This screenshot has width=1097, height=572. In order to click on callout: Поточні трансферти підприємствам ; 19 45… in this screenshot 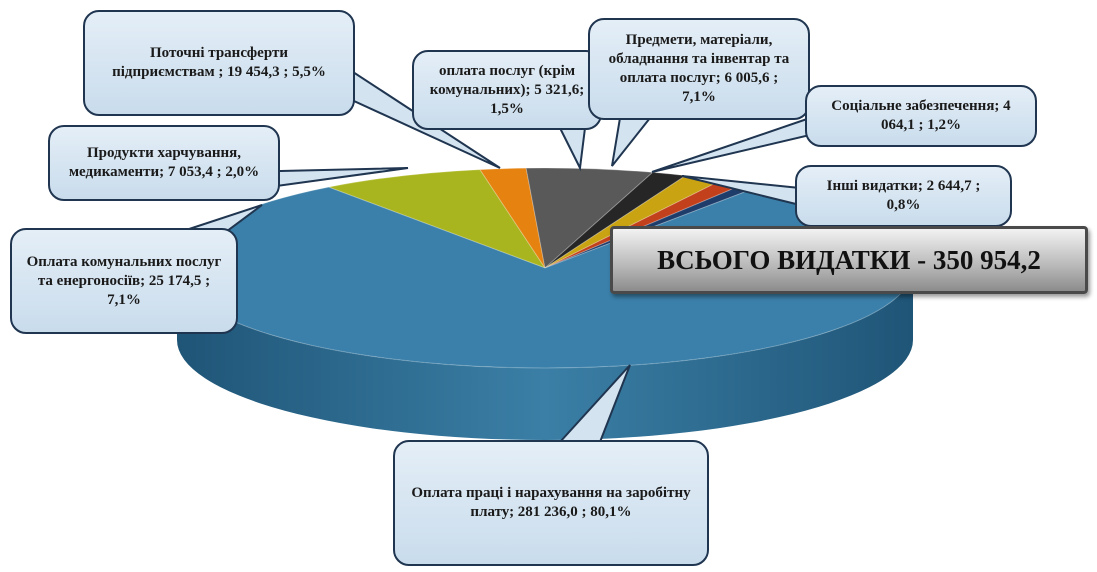, I will do `click(219, 63)`.